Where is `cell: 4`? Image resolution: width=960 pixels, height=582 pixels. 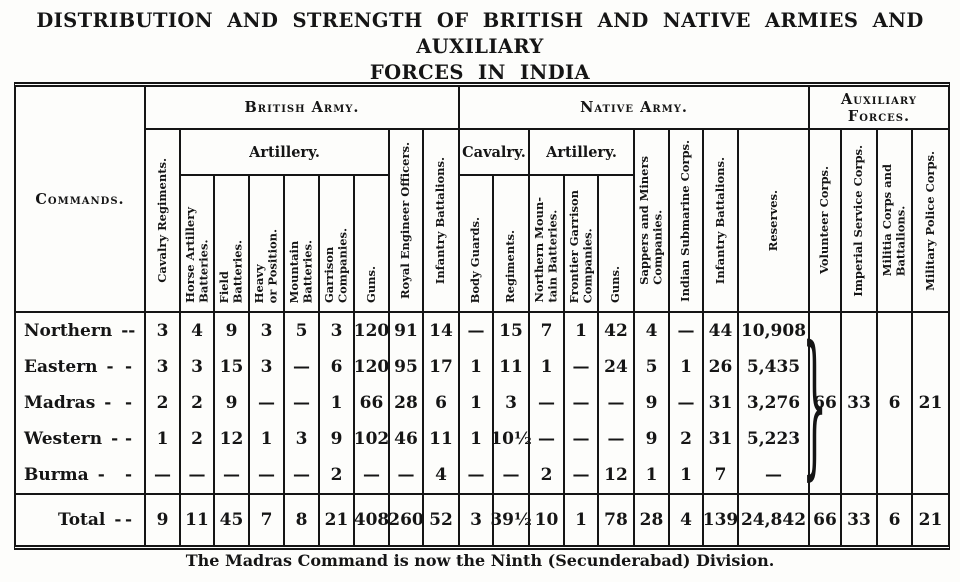
cell: 4 is located at coordinates (196, 331).